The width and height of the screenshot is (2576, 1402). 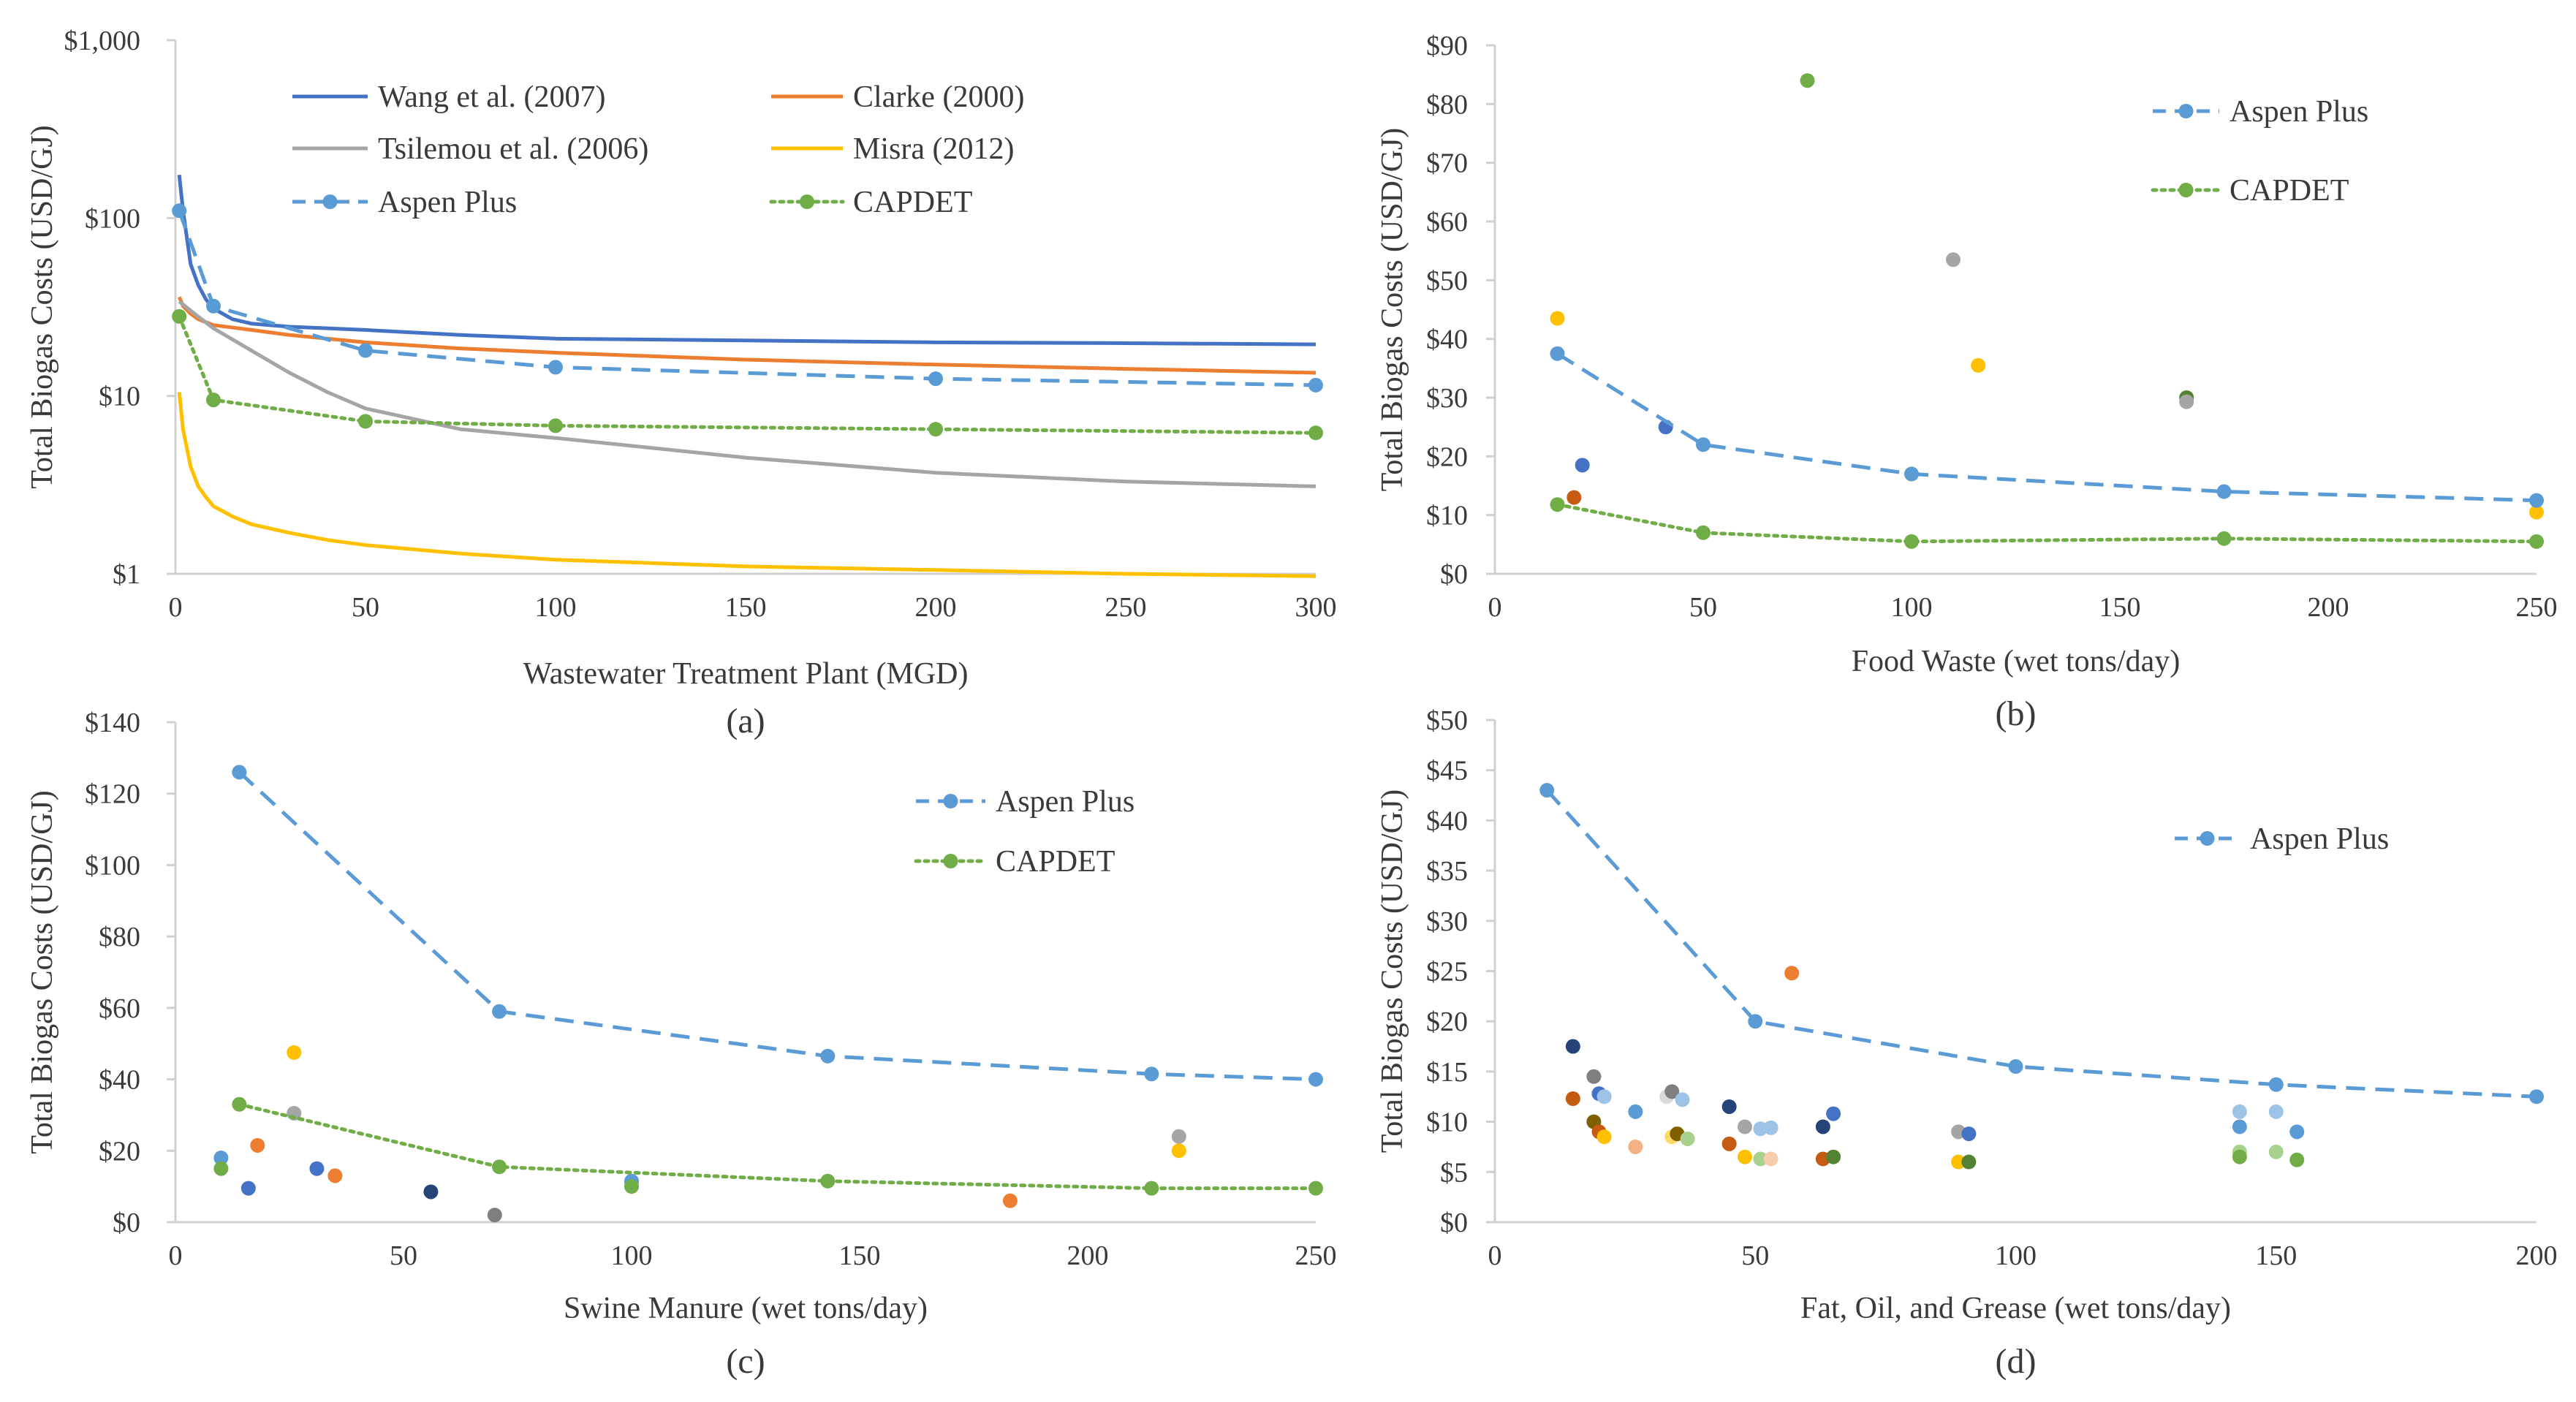 What do you see at coordinates (112, 723) in the screenshot?
I see `y-tick-label: $140` at bounding box center [112, 723].